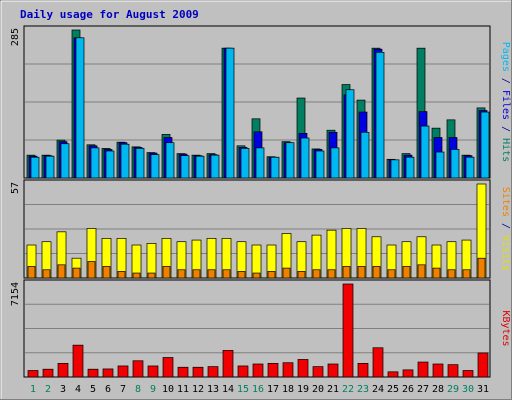 Image resolution: width=512 pixels, height=400 pixels. I want to click on x-tick-label-day-25: 25, so click(393, 389).